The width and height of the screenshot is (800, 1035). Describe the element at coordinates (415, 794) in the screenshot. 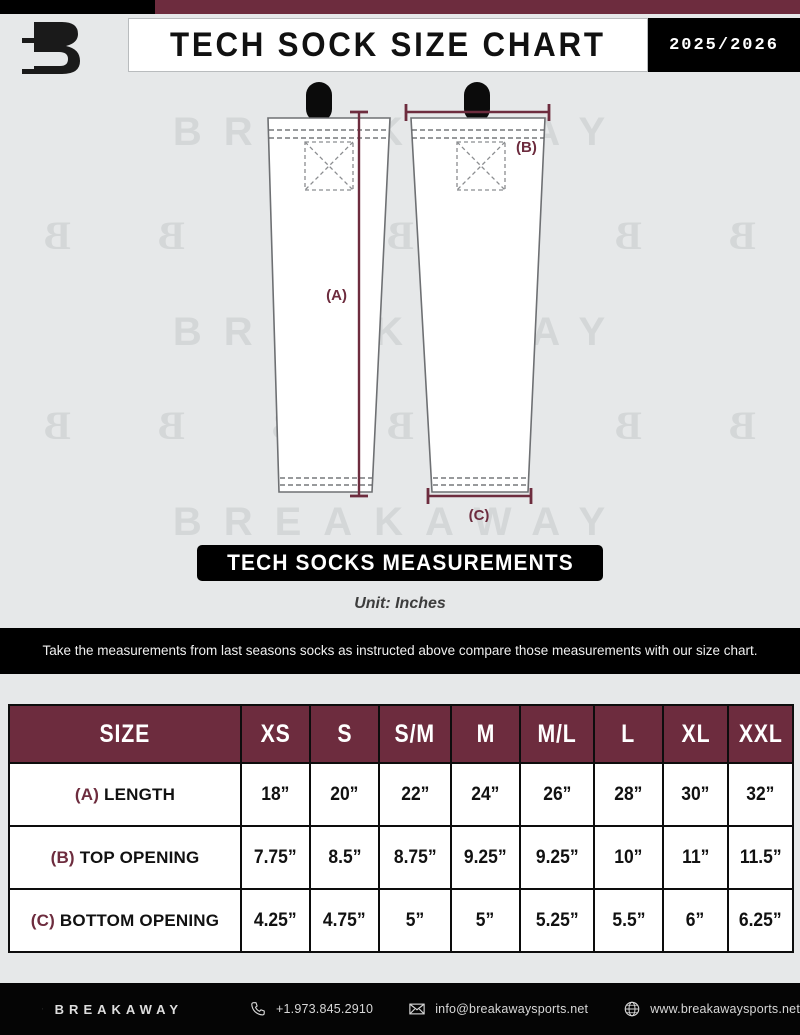

I see `cell-value: 22”` at that location.